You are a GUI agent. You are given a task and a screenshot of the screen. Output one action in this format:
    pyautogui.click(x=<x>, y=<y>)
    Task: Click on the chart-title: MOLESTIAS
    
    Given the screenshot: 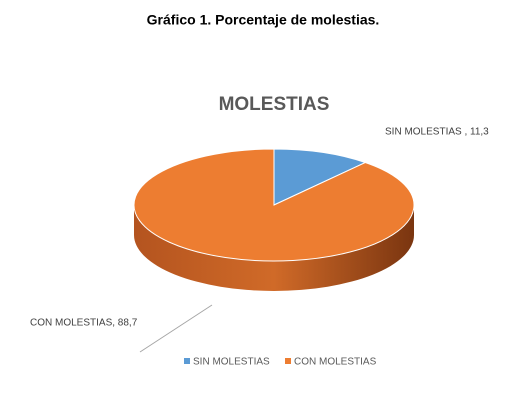 What is the action you would take?
    pyautogui.click(x=274, y=104)
    